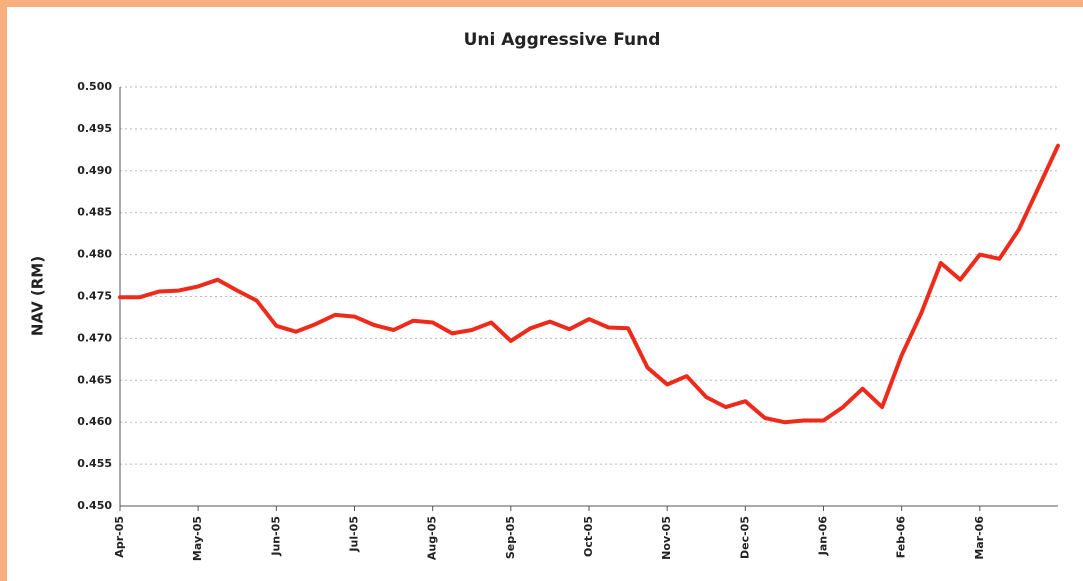 This screenshot has width=1083, height=581. Describe the element at coordinates (510, 537) in the screenshot. I see `x-tick-label: Sep-05` at that location.